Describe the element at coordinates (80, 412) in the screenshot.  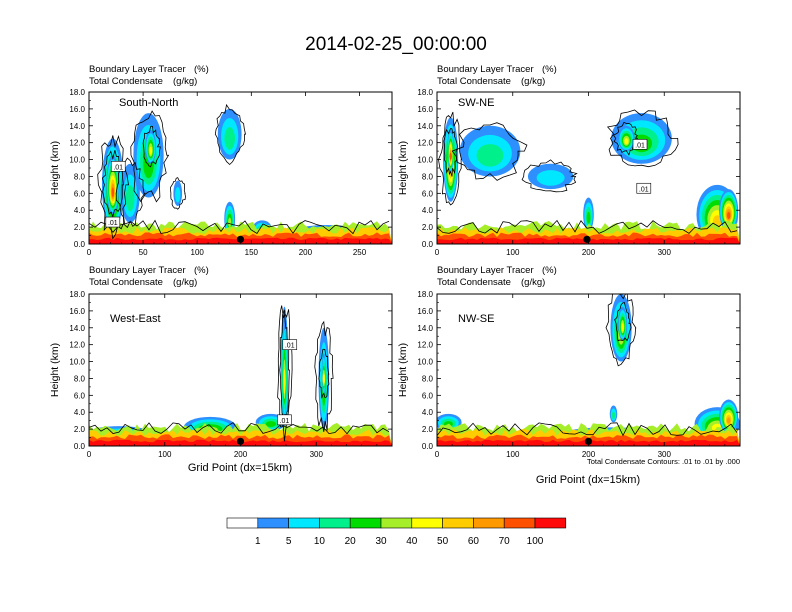
I see `y-tick-label: 4.0` at that location.